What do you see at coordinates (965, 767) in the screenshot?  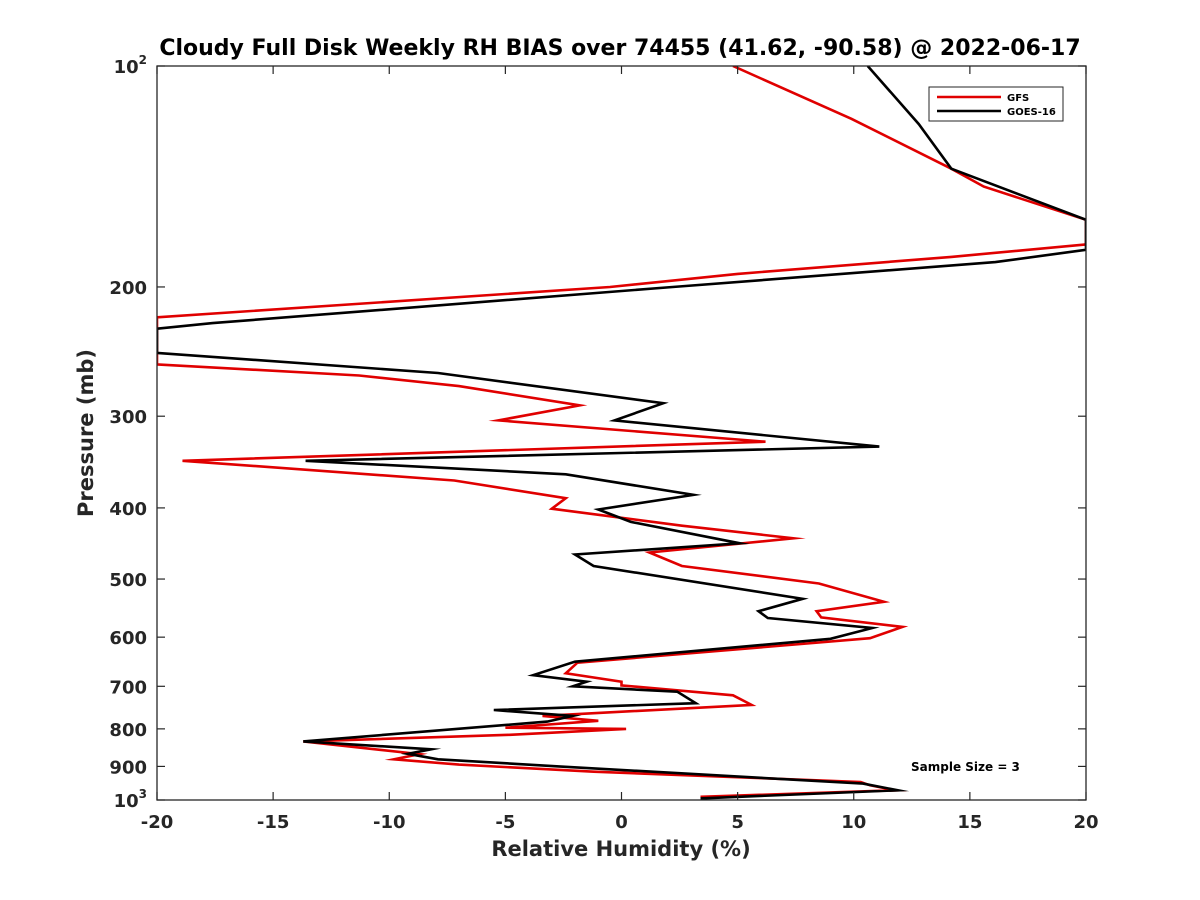 I see `sample-size-annotation: Sample Size = 3` at bounding box center [965, 767].